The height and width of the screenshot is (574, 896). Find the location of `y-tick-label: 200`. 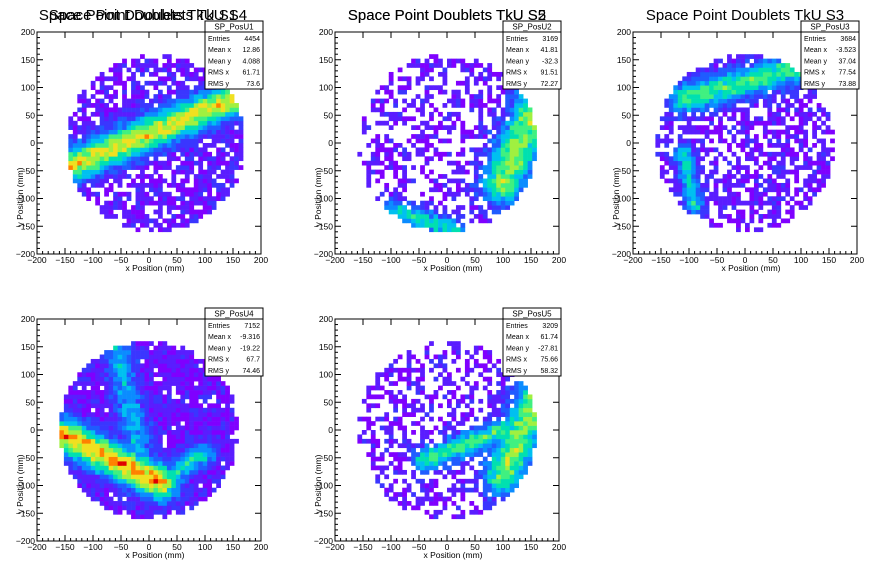

y-tick-label: 200 is located at coordinates (326, 32).